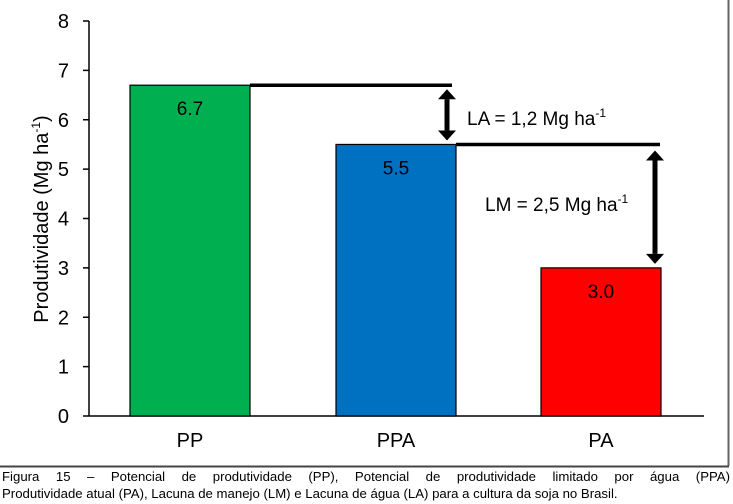  Describe the element at coordinates (63, 368) in the screenshot. I see `y-tick-label: 1` at that location.